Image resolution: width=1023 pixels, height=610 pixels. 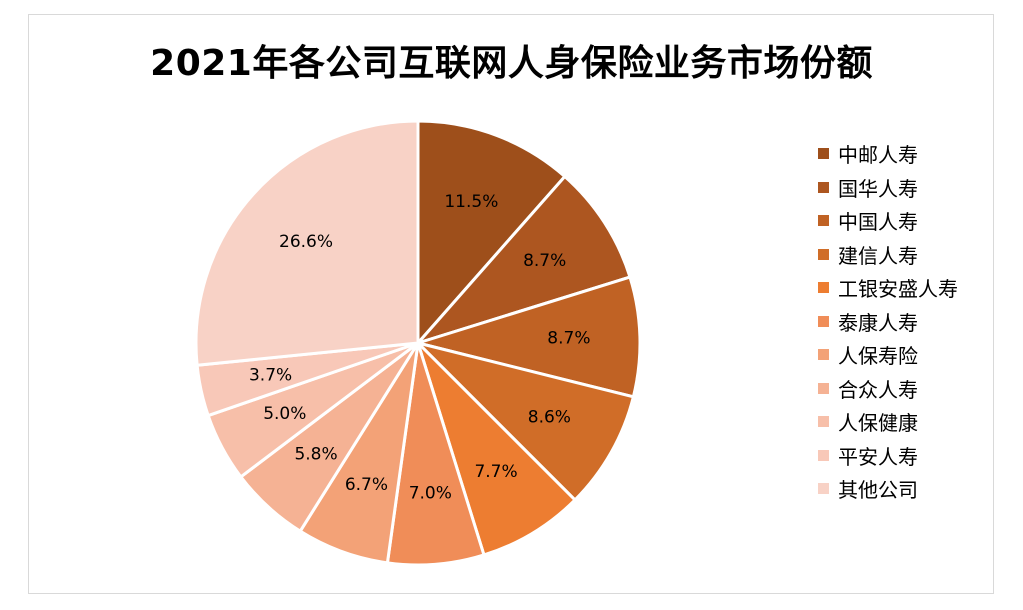 I want to click on legend-label: 平安人寿, so click(x=878, y=456).